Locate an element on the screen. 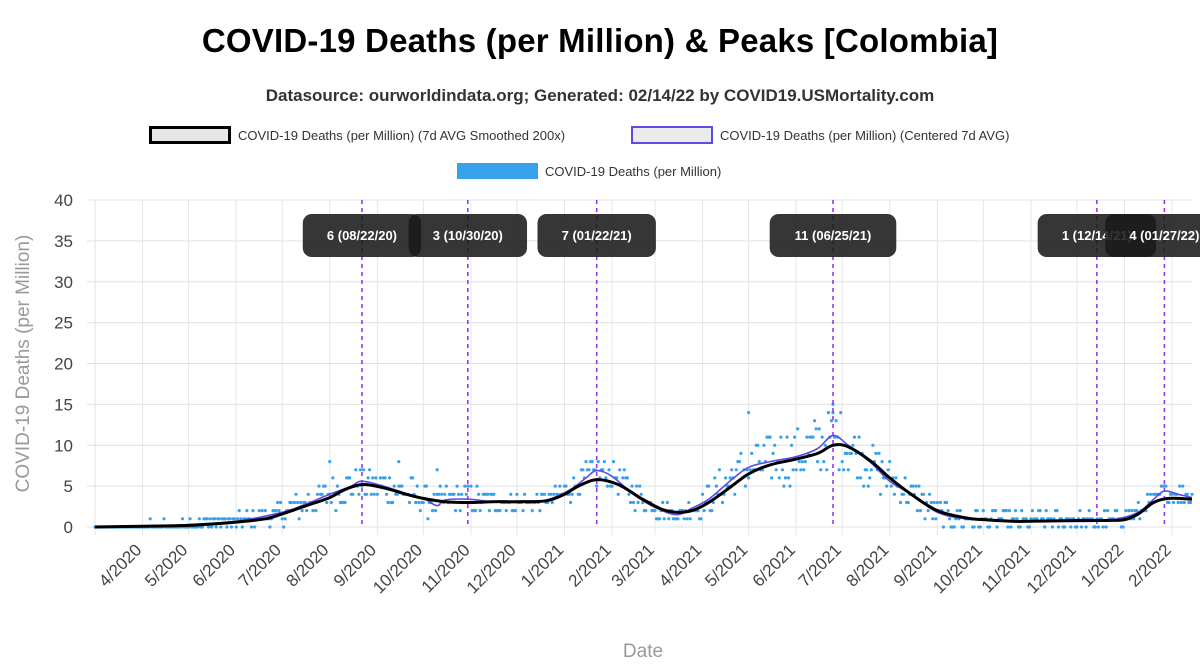 The height and width of the screenshot is (670, 1200). x-tick-label: 4/2021 is located at coordinates (680, 565).